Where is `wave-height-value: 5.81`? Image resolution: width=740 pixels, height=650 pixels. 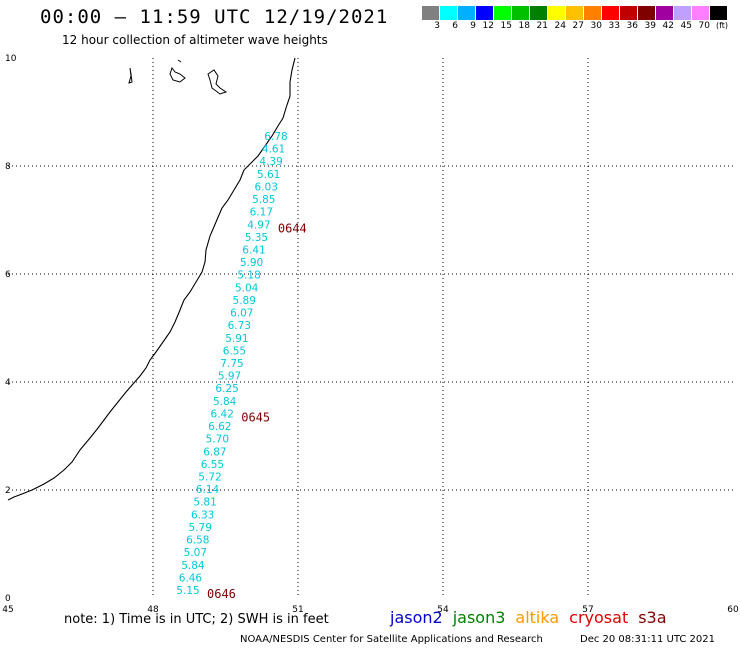
wave-height-value: 5.81 is located at coordinates (204, 503).